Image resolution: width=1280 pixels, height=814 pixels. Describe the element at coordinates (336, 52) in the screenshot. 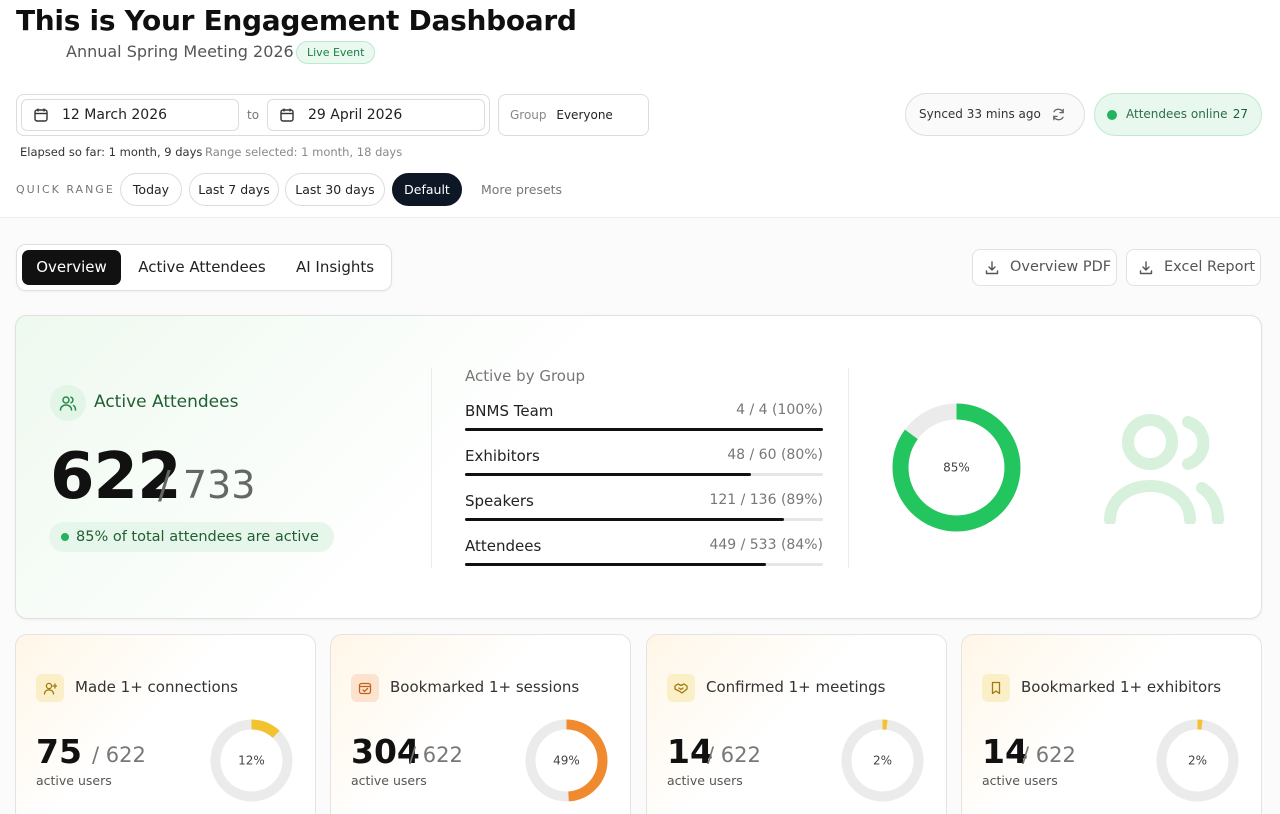

I see `live-event-badge: Live Event` at that location.